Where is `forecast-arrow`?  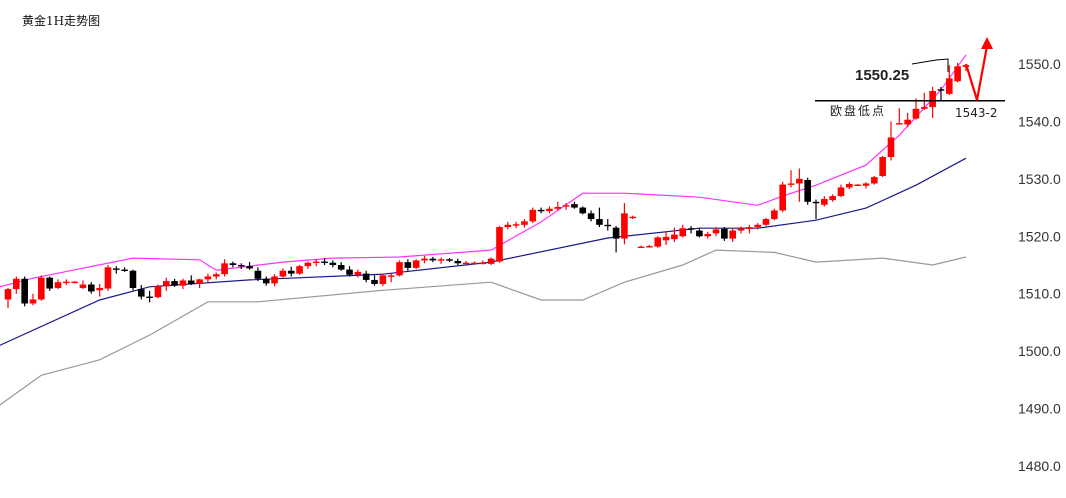
forecast-arrow is located at coordinates (976, 73).